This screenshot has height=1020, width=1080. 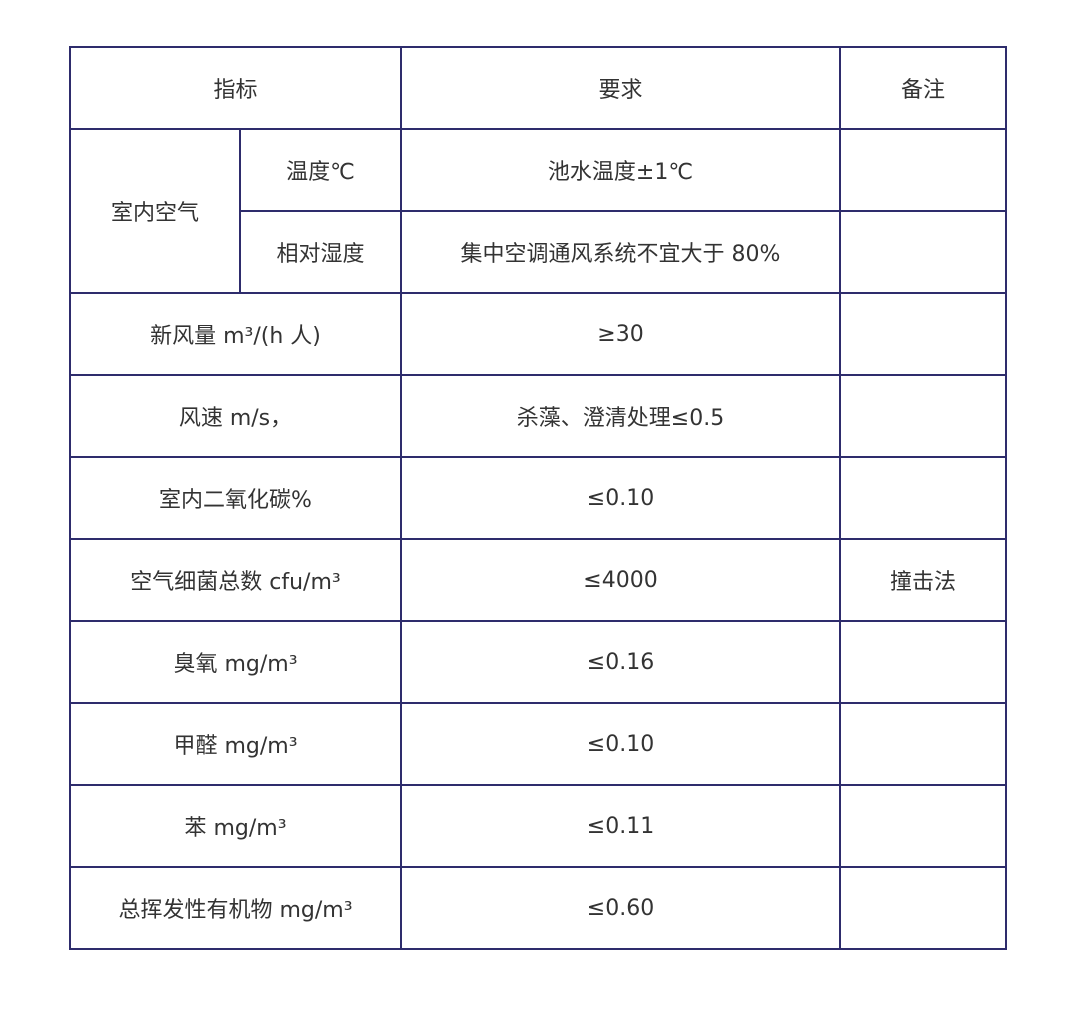 I want to click on indicator-cell: 甲醛 mg/m³, so click(x=235, y=744).